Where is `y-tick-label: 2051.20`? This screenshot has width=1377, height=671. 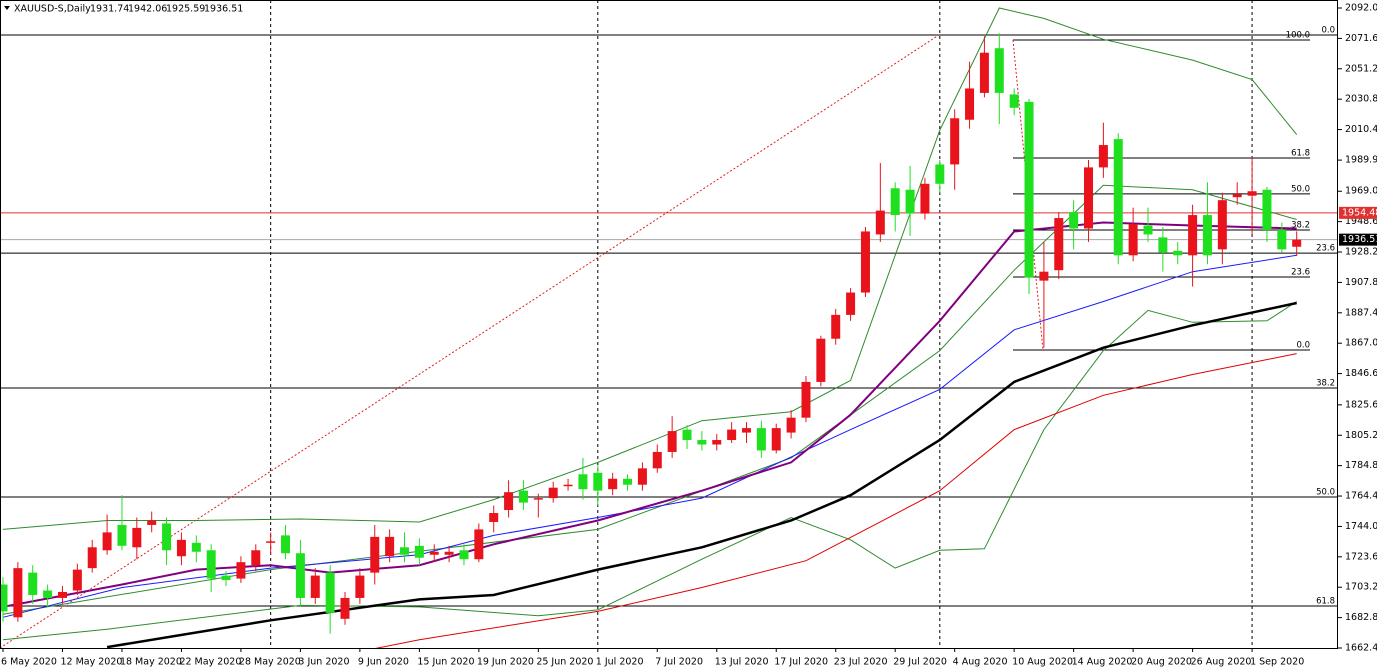
y-tick-label: 2051.20 is located at coordinates (1361, 68).